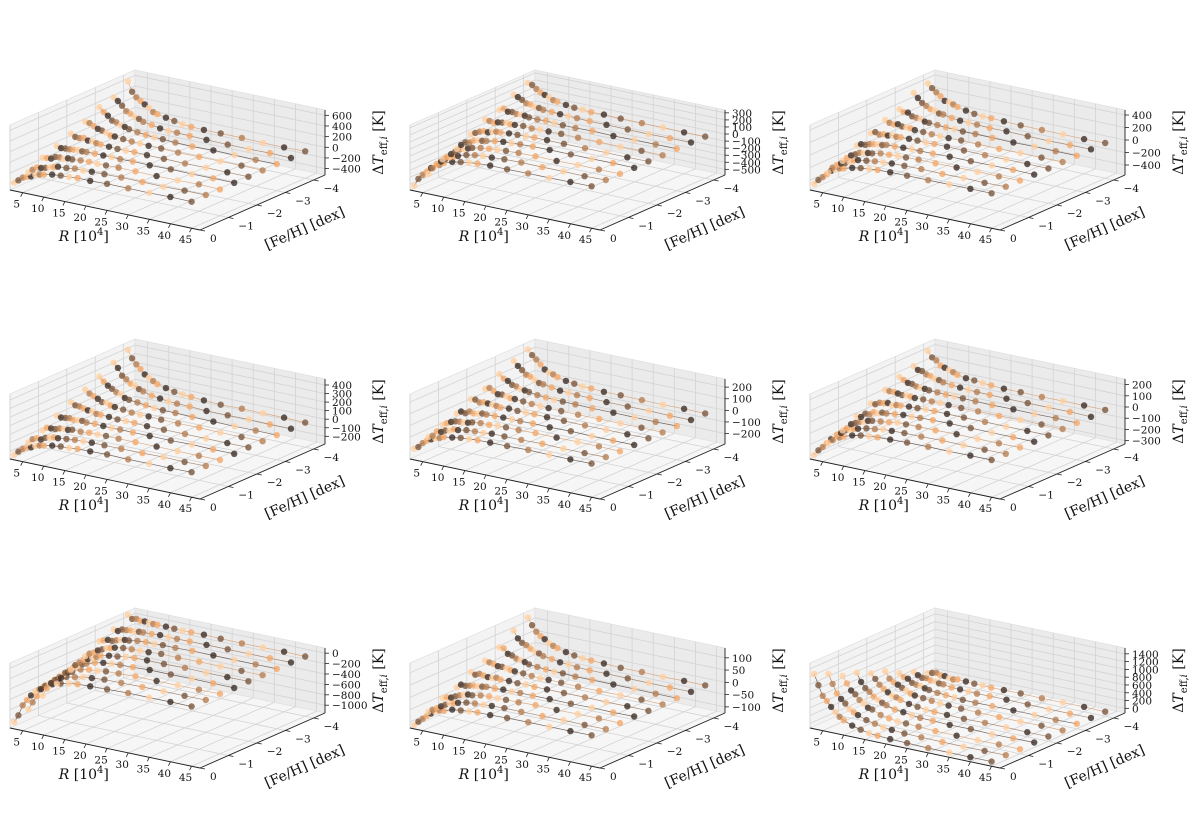  What do you see at coordinates (879, 756) in the screenshot?
I see `x-tick-label: 20` at bounding box center [879, 756].